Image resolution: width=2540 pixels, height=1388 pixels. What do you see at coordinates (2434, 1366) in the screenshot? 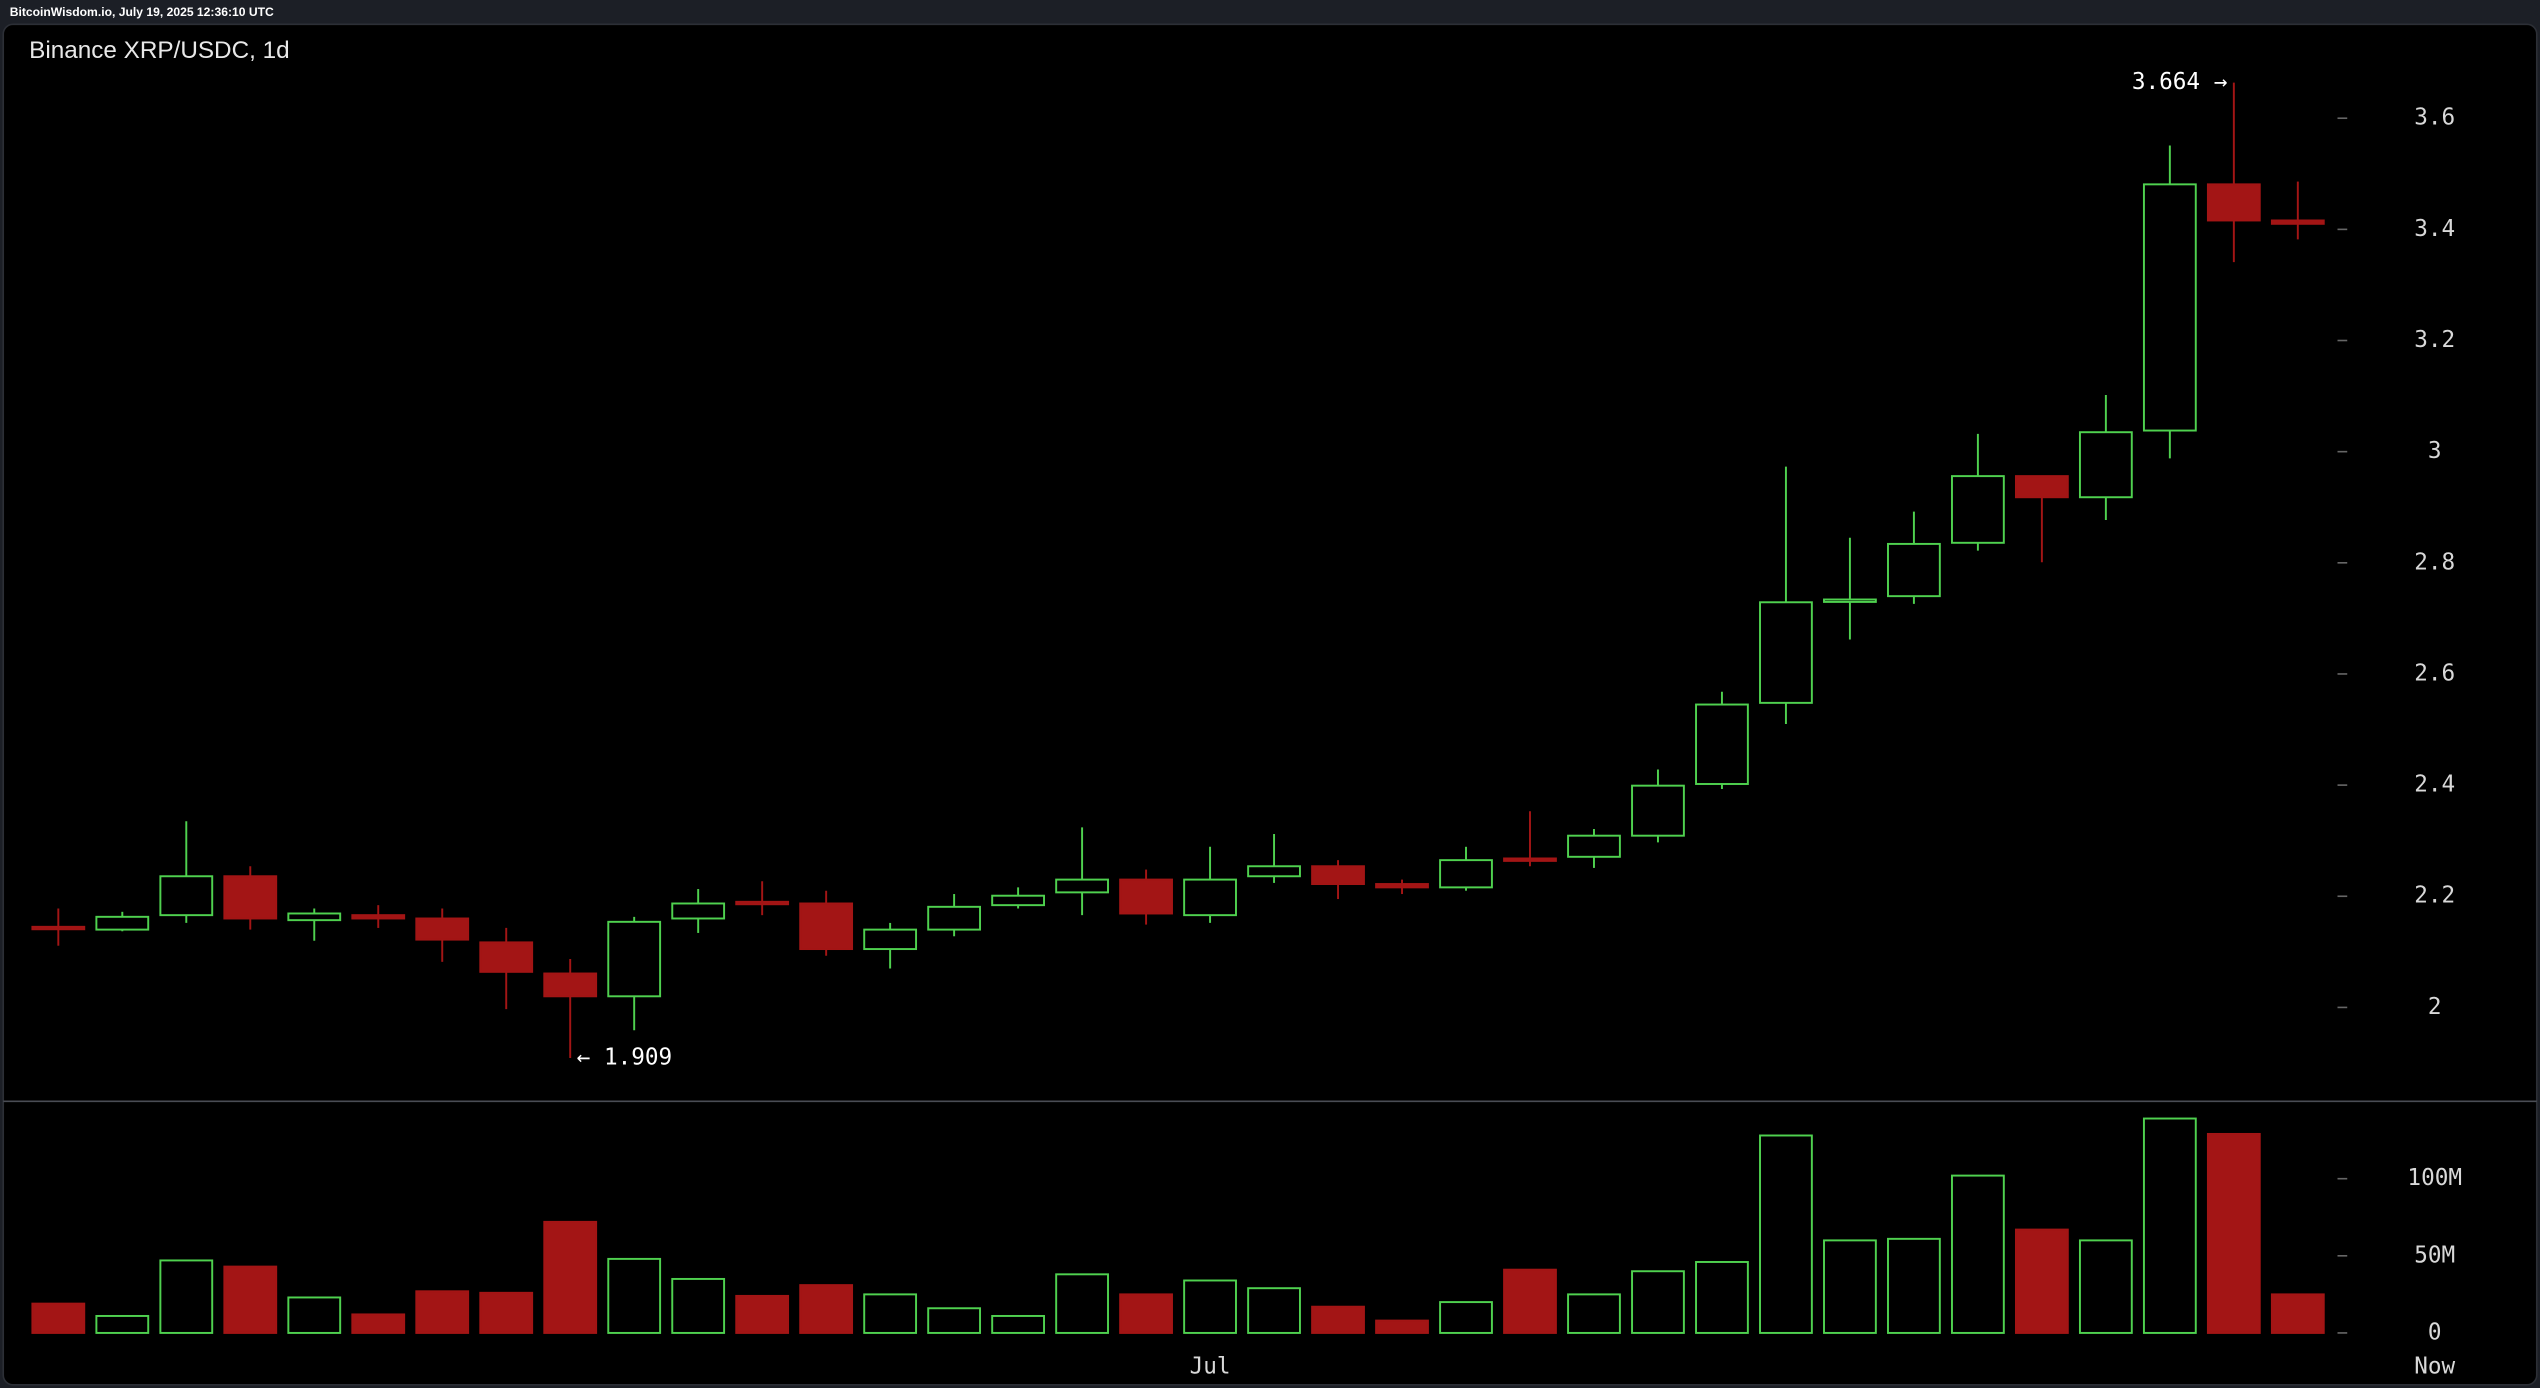
I see `now-label: Now` at bounding box center [2434, 1366].